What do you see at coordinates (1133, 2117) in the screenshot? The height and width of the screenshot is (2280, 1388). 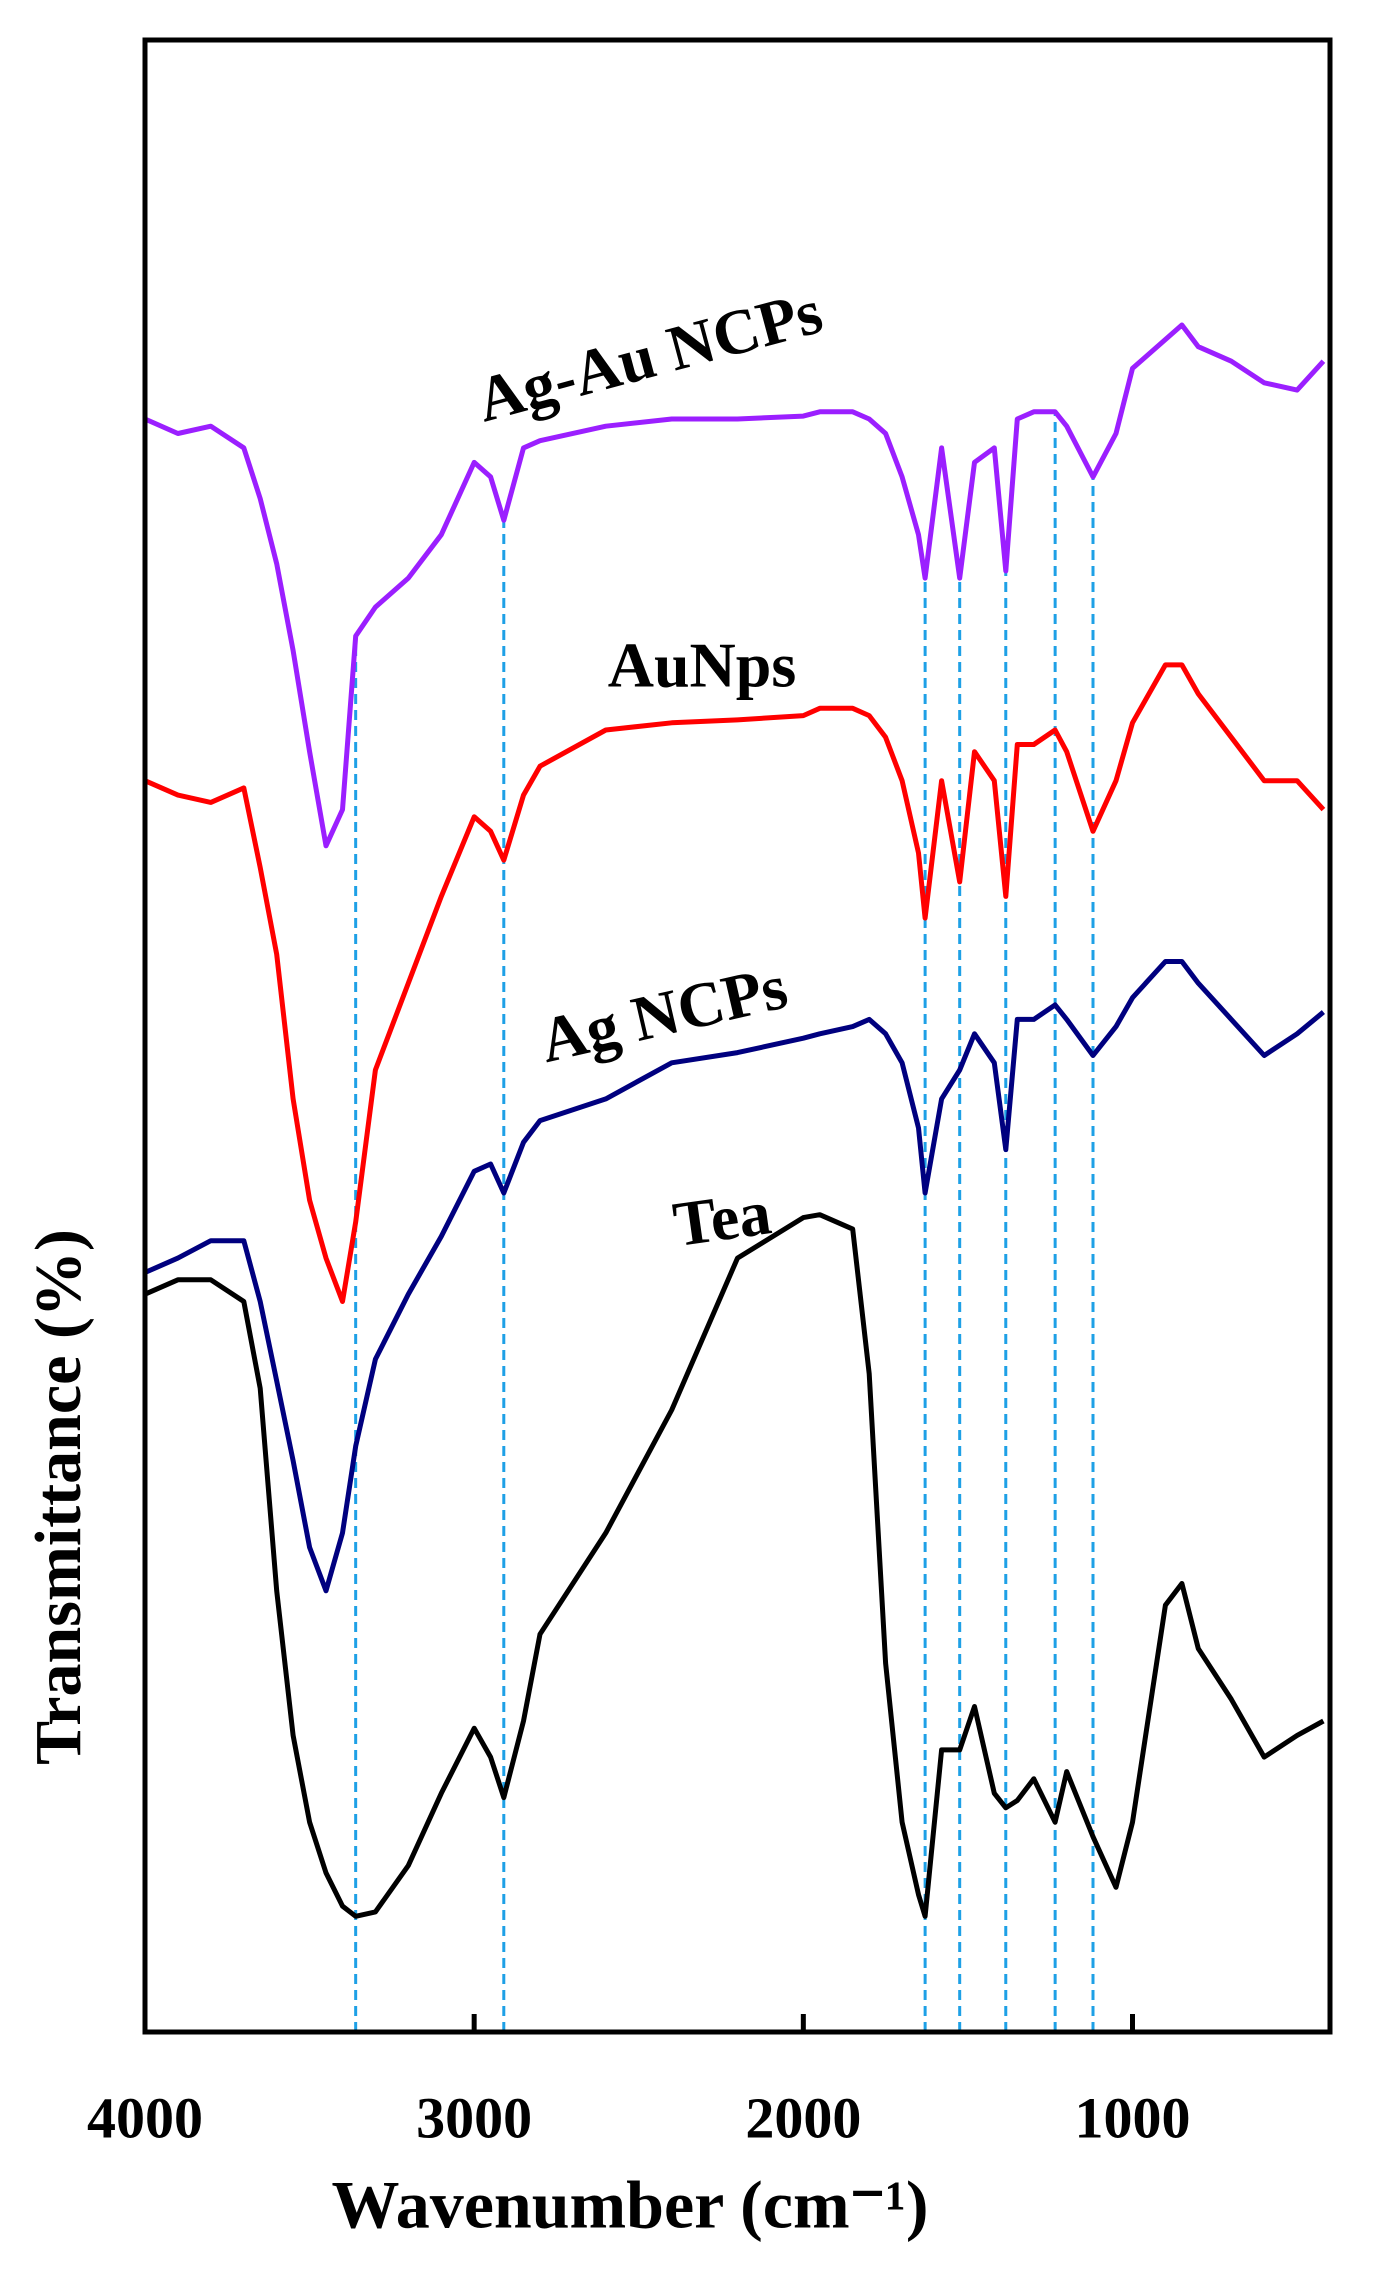 I see `x-tick-label: 1000` at bounding box center [1133, 2117].